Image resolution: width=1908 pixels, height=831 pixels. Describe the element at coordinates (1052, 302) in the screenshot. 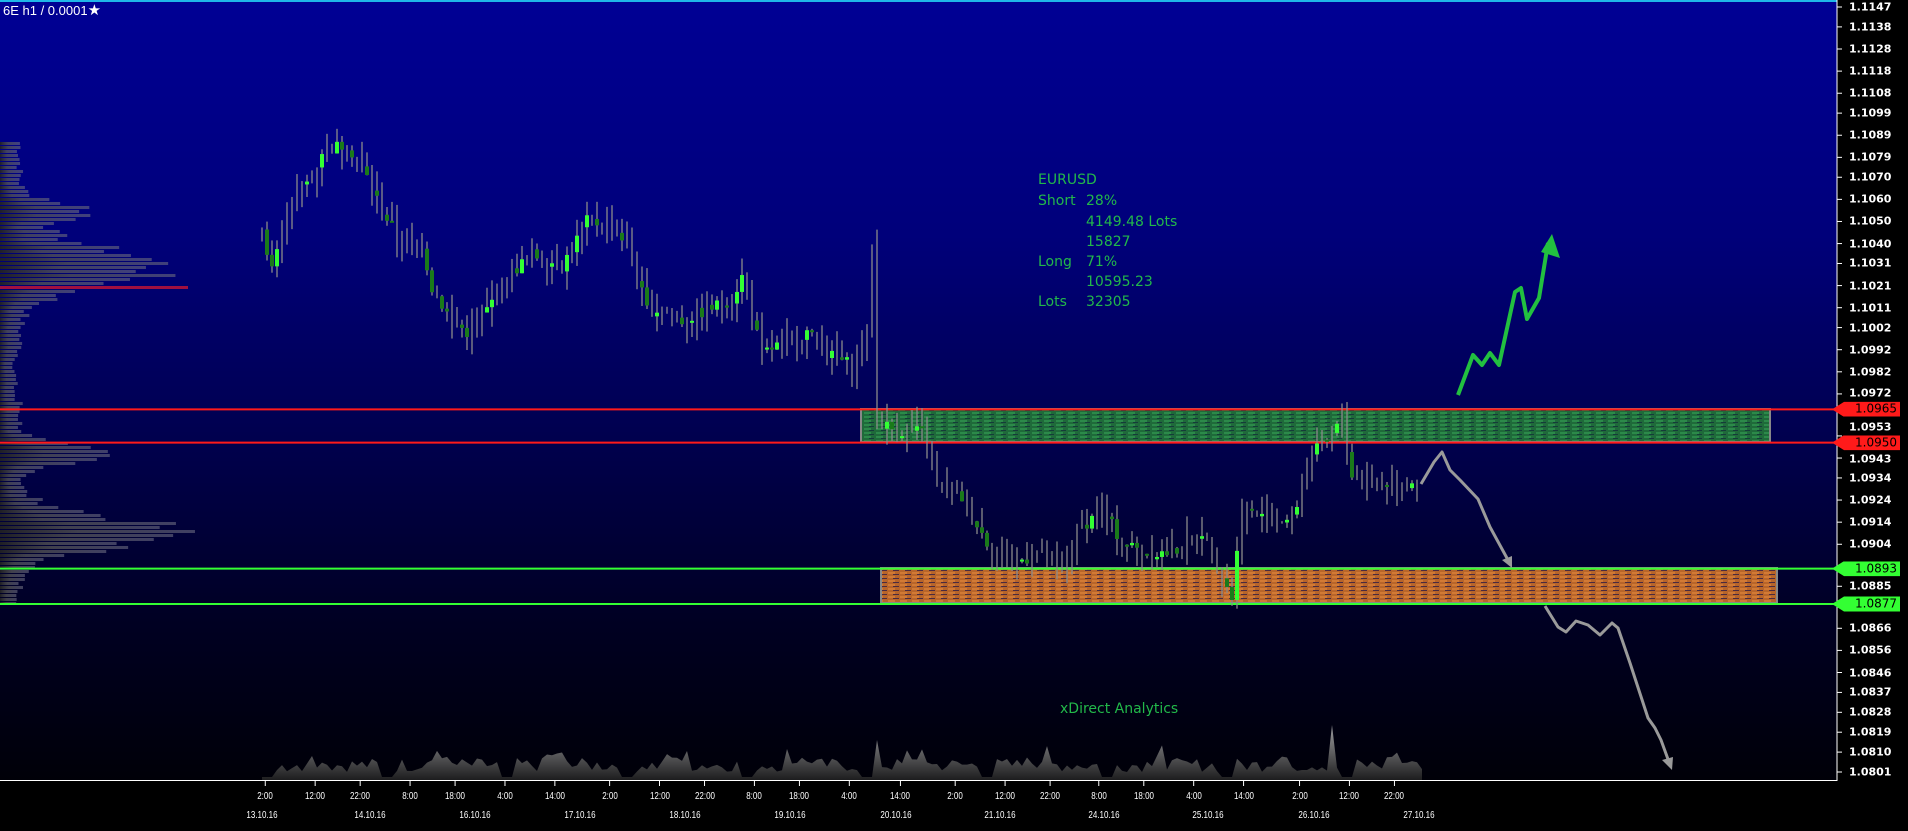

I see `info-lots-label: Lots` at that location.